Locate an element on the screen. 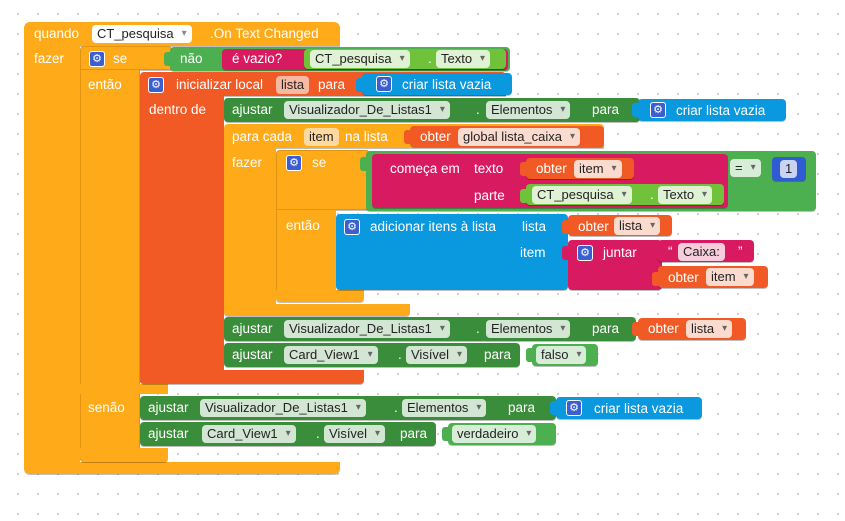 The width and height of the screenshot is (845, 521). join-gear-icon: ⚙ is located at coordinates (585, 253).